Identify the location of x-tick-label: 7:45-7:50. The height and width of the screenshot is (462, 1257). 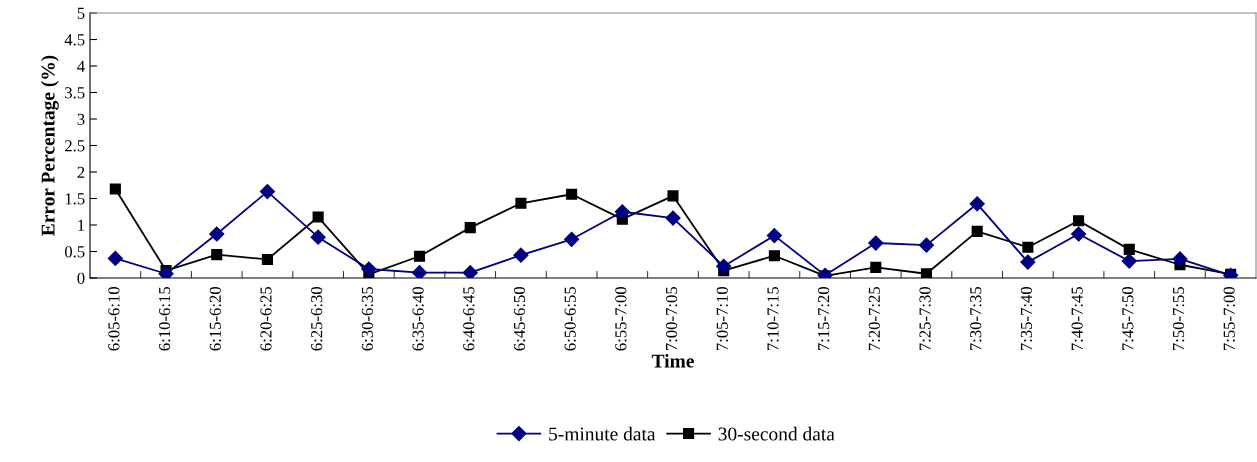
(1128, 318).